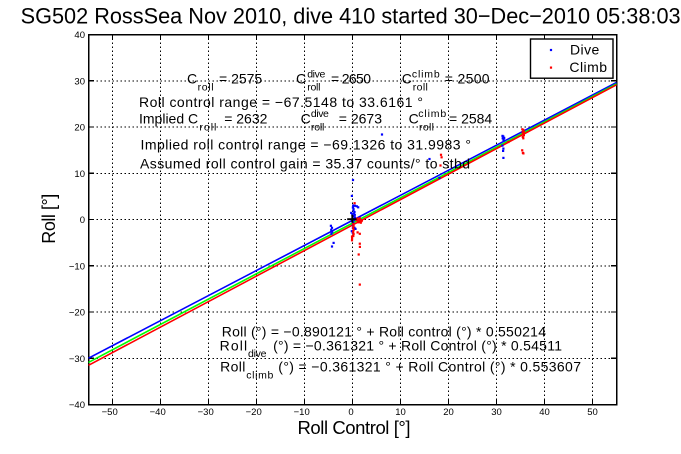 The width and height of the screenshot is (681, 454). I want to click on svg-text: Roll Control [°], so click(354, 427).